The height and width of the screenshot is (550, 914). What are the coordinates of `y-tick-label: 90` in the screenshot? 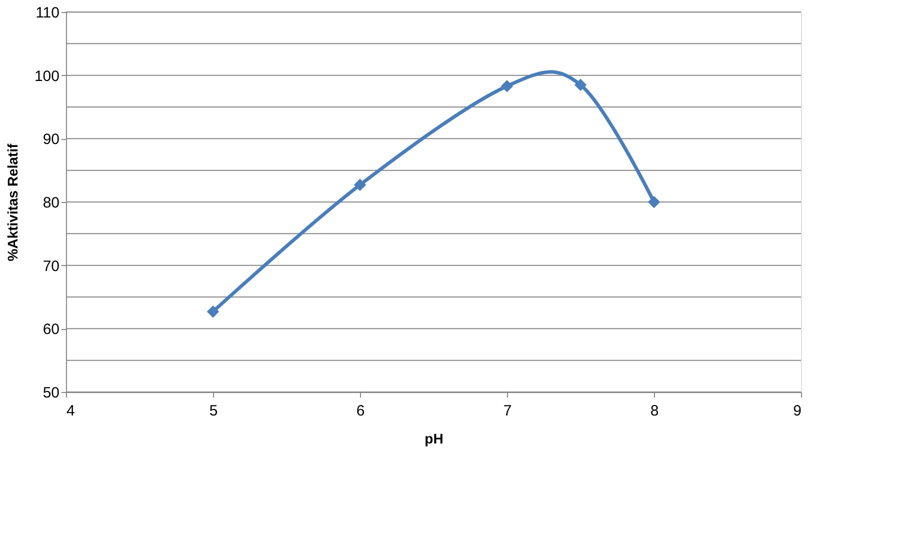 It's located at (51, 139).